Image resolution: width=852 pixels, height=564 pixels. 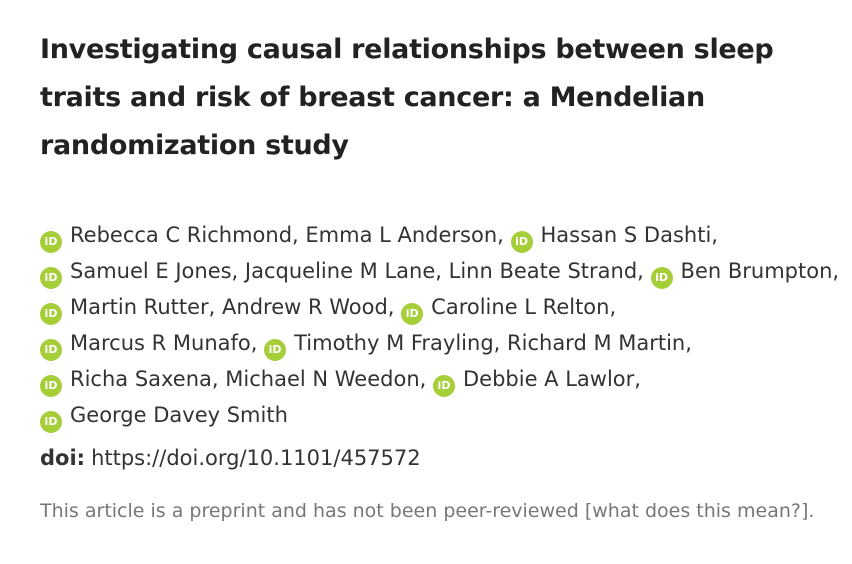 I want to click on author: iD Hassan S Dashti,, so click(x=614, y=238).